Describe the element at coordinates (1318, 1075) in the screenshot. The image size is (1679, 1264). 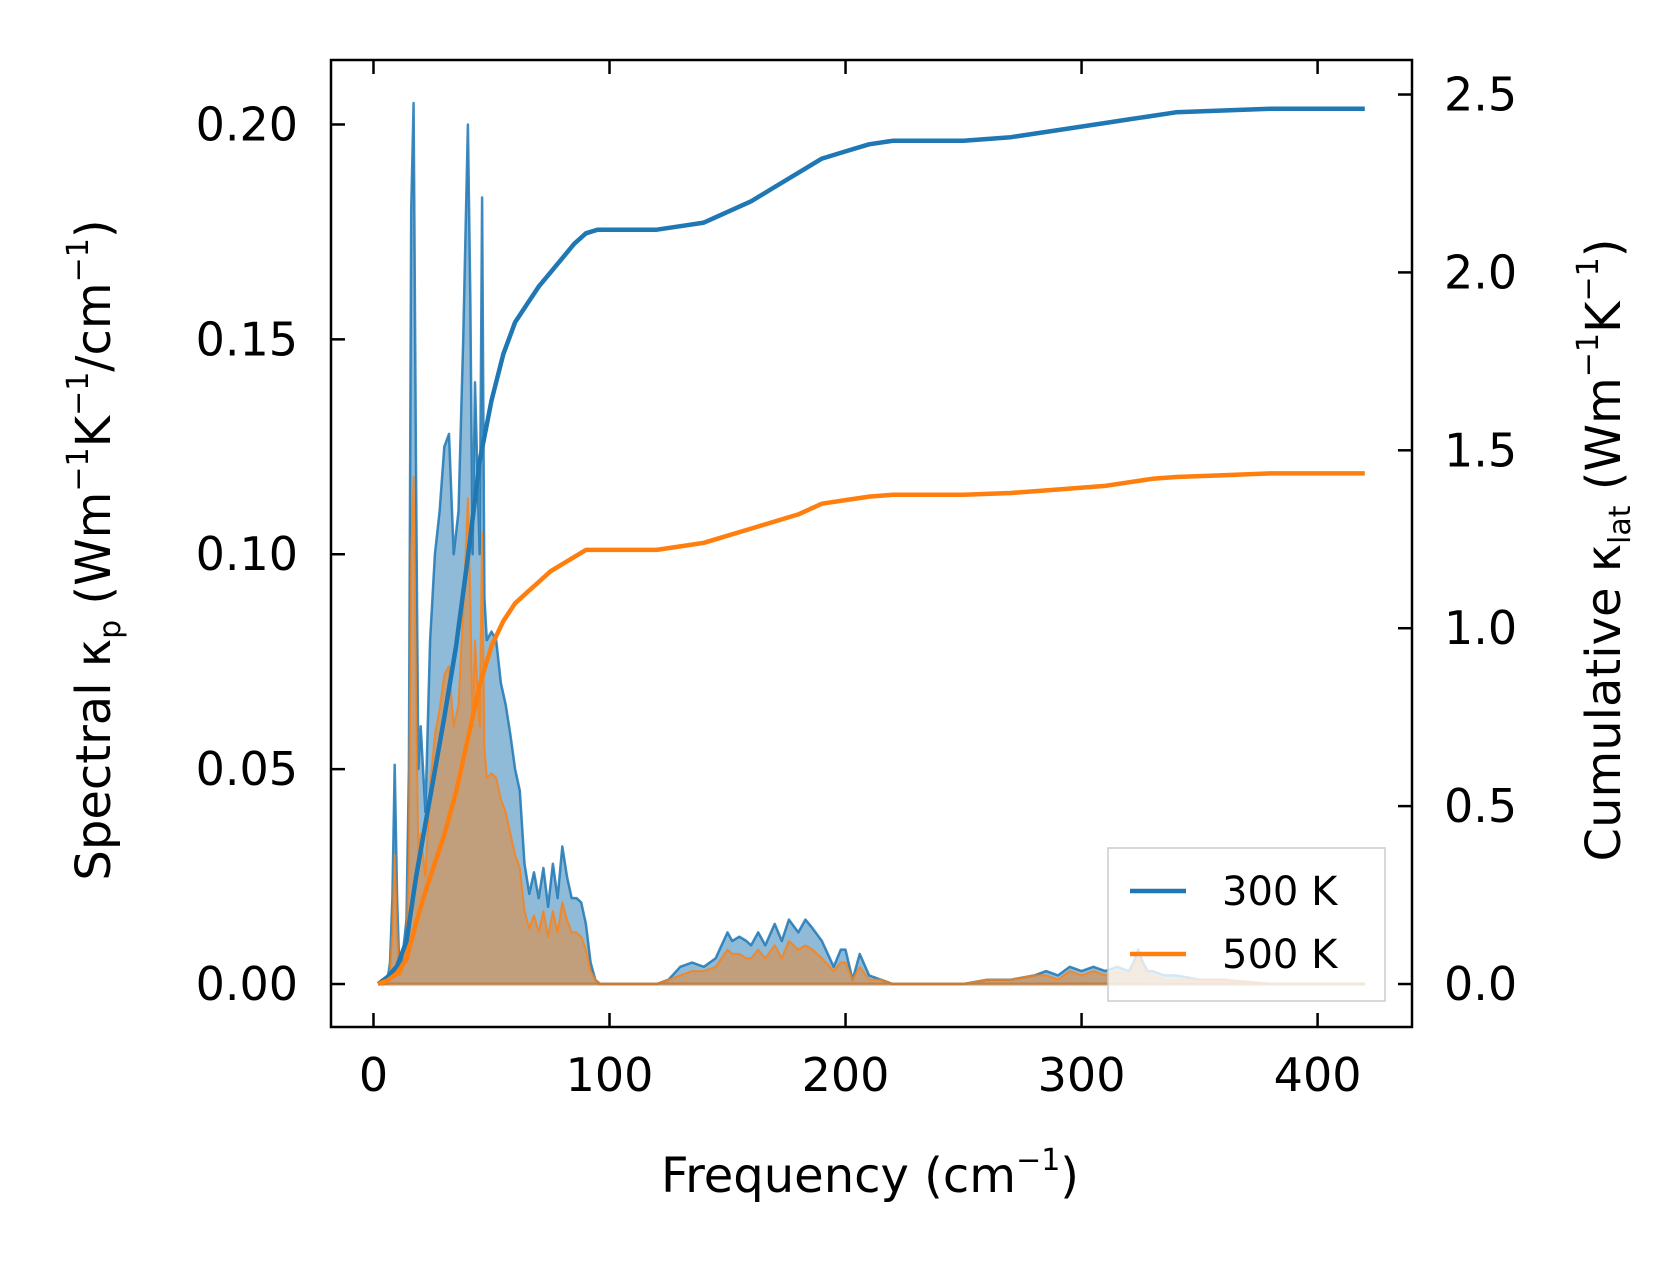
I see `x-tick-label: 400` at that location.